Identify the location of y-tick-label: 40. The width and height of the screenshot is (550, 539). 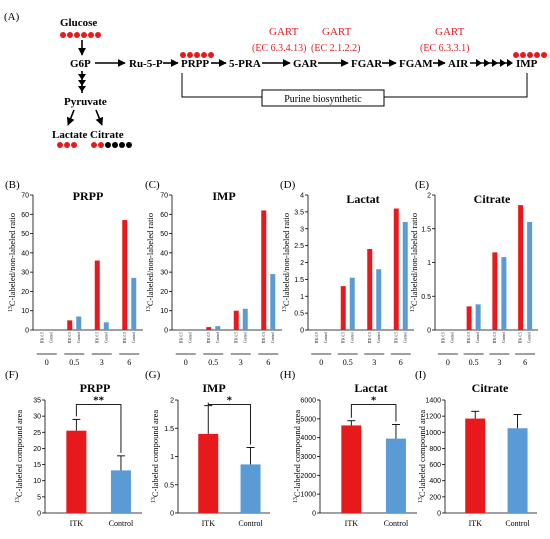
(25, 253).